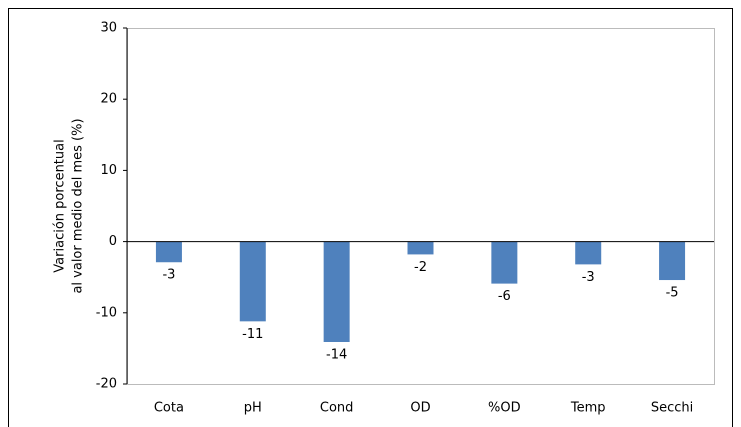 Image resolution: width=741 pixels, height=427 pixels. I want to click on y-axis-label: Variación porcentual, so click(60, 205).